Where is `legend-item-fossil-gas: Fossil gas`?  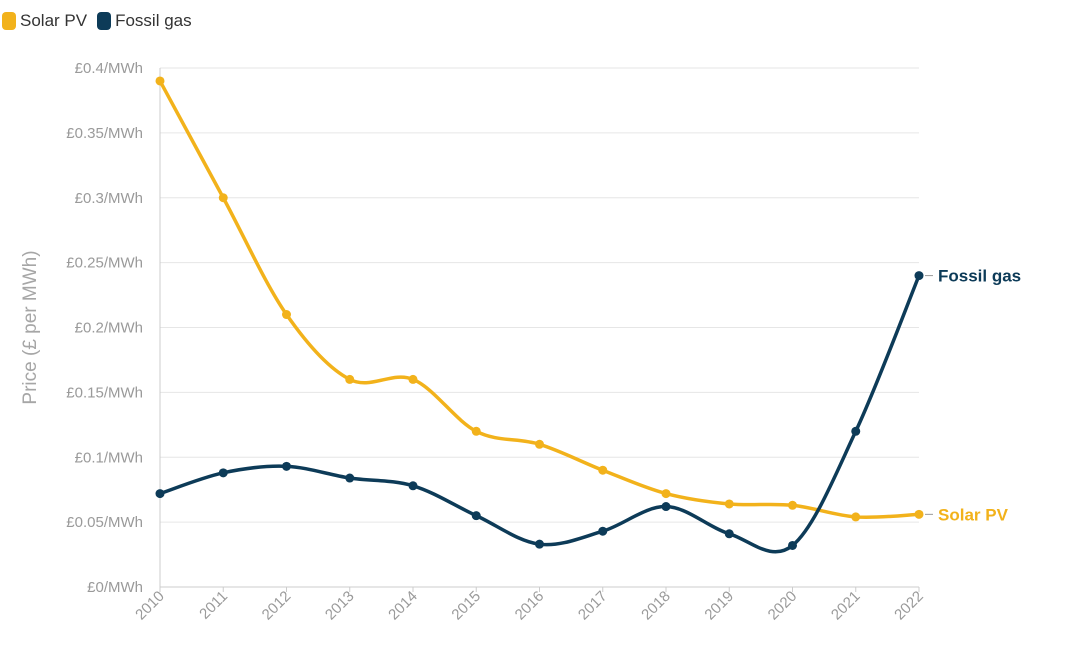
legend-item-fossil-gas: Fossil gas is located at coordinates (144, 21).